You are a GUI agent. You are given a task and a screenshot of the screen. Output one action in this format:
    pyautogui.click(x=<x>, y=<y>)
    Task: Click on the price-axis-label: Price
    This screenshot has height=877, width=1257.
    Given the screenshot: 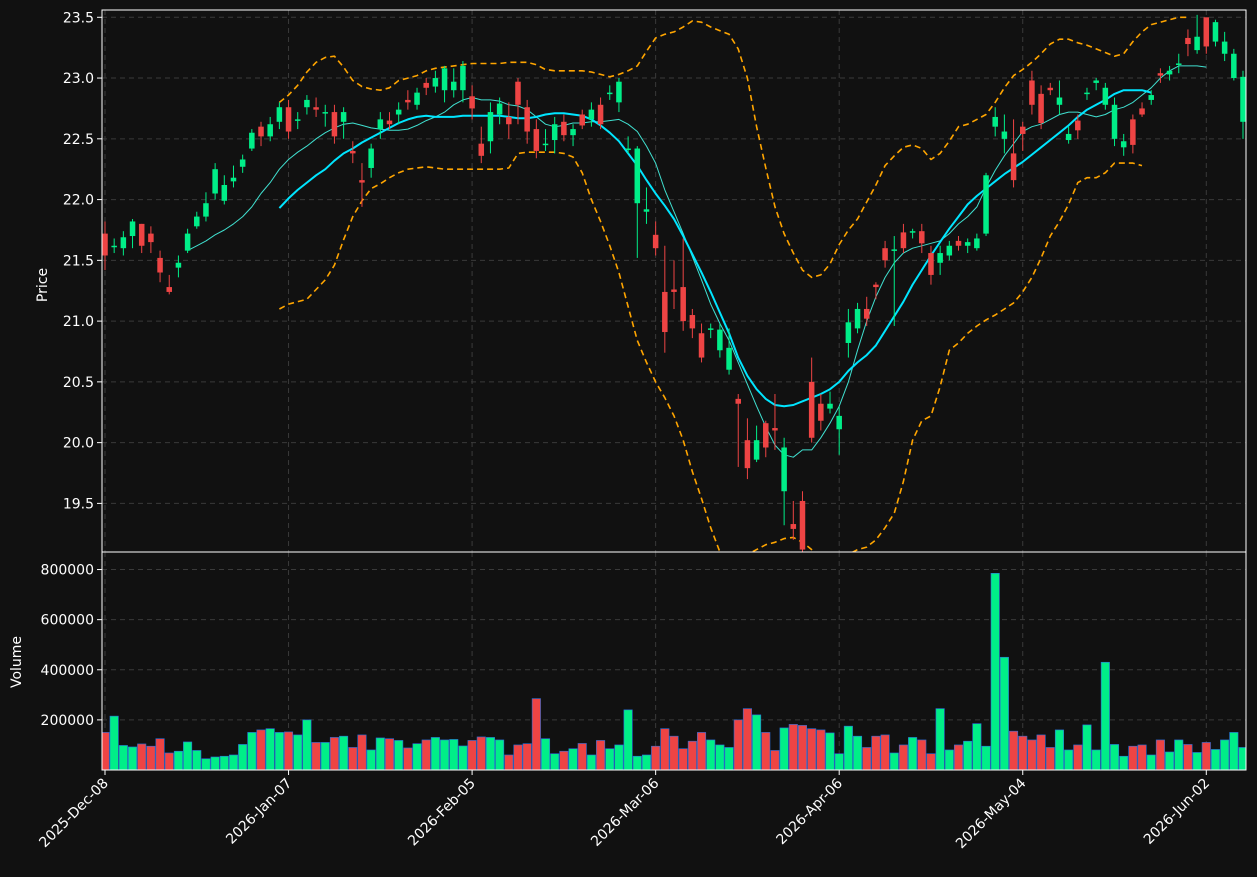 What is the action you would take?
    pyautogui.click(x=43, y=285)
    